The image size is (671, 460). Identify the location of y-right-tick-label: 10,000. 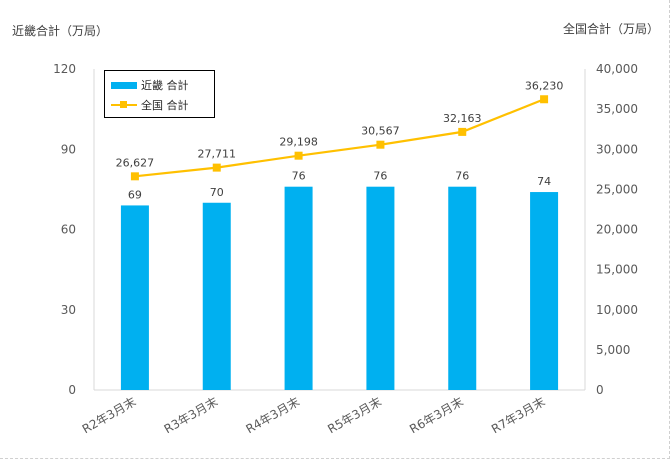
(617, 310).